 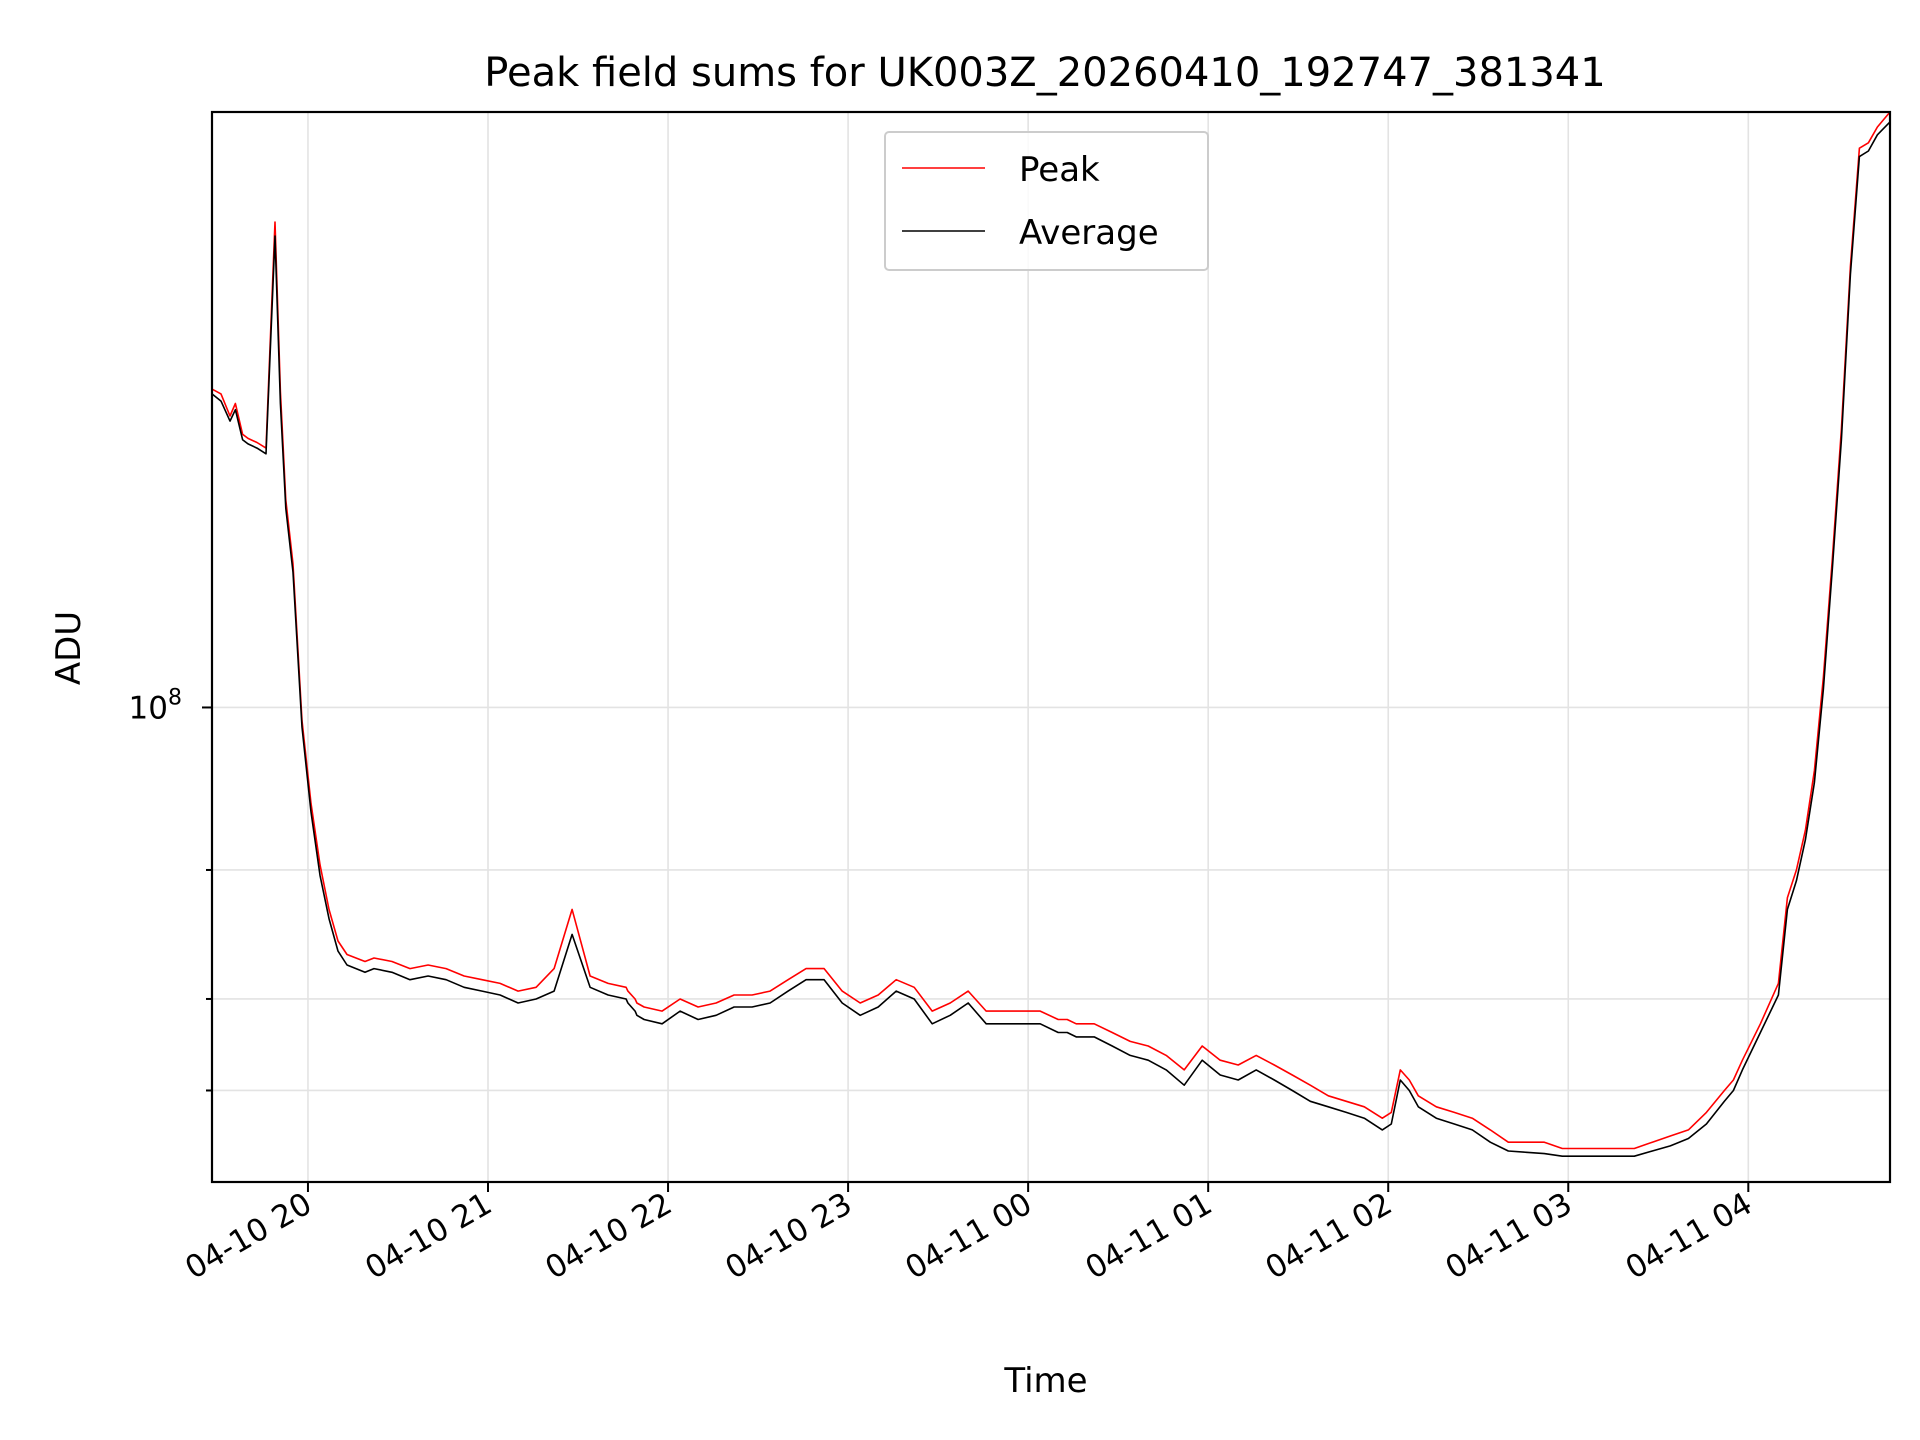 What do you see at coordinates (69, 648) in the screenshot?
I see `y-axis-label: ADU` at bounding box center [69, 648].